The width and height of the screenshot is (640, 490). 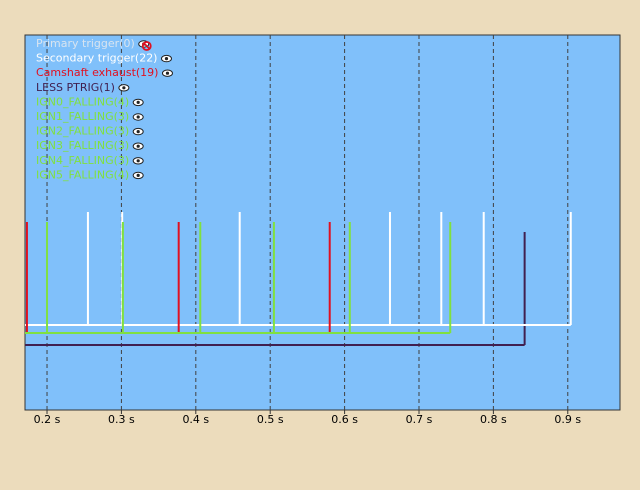 What do you see at coordinates (82, 131) in the screenshot?
I see `legend-entry: IGN2_FALLING(3)` at bounding box center [82, 131].